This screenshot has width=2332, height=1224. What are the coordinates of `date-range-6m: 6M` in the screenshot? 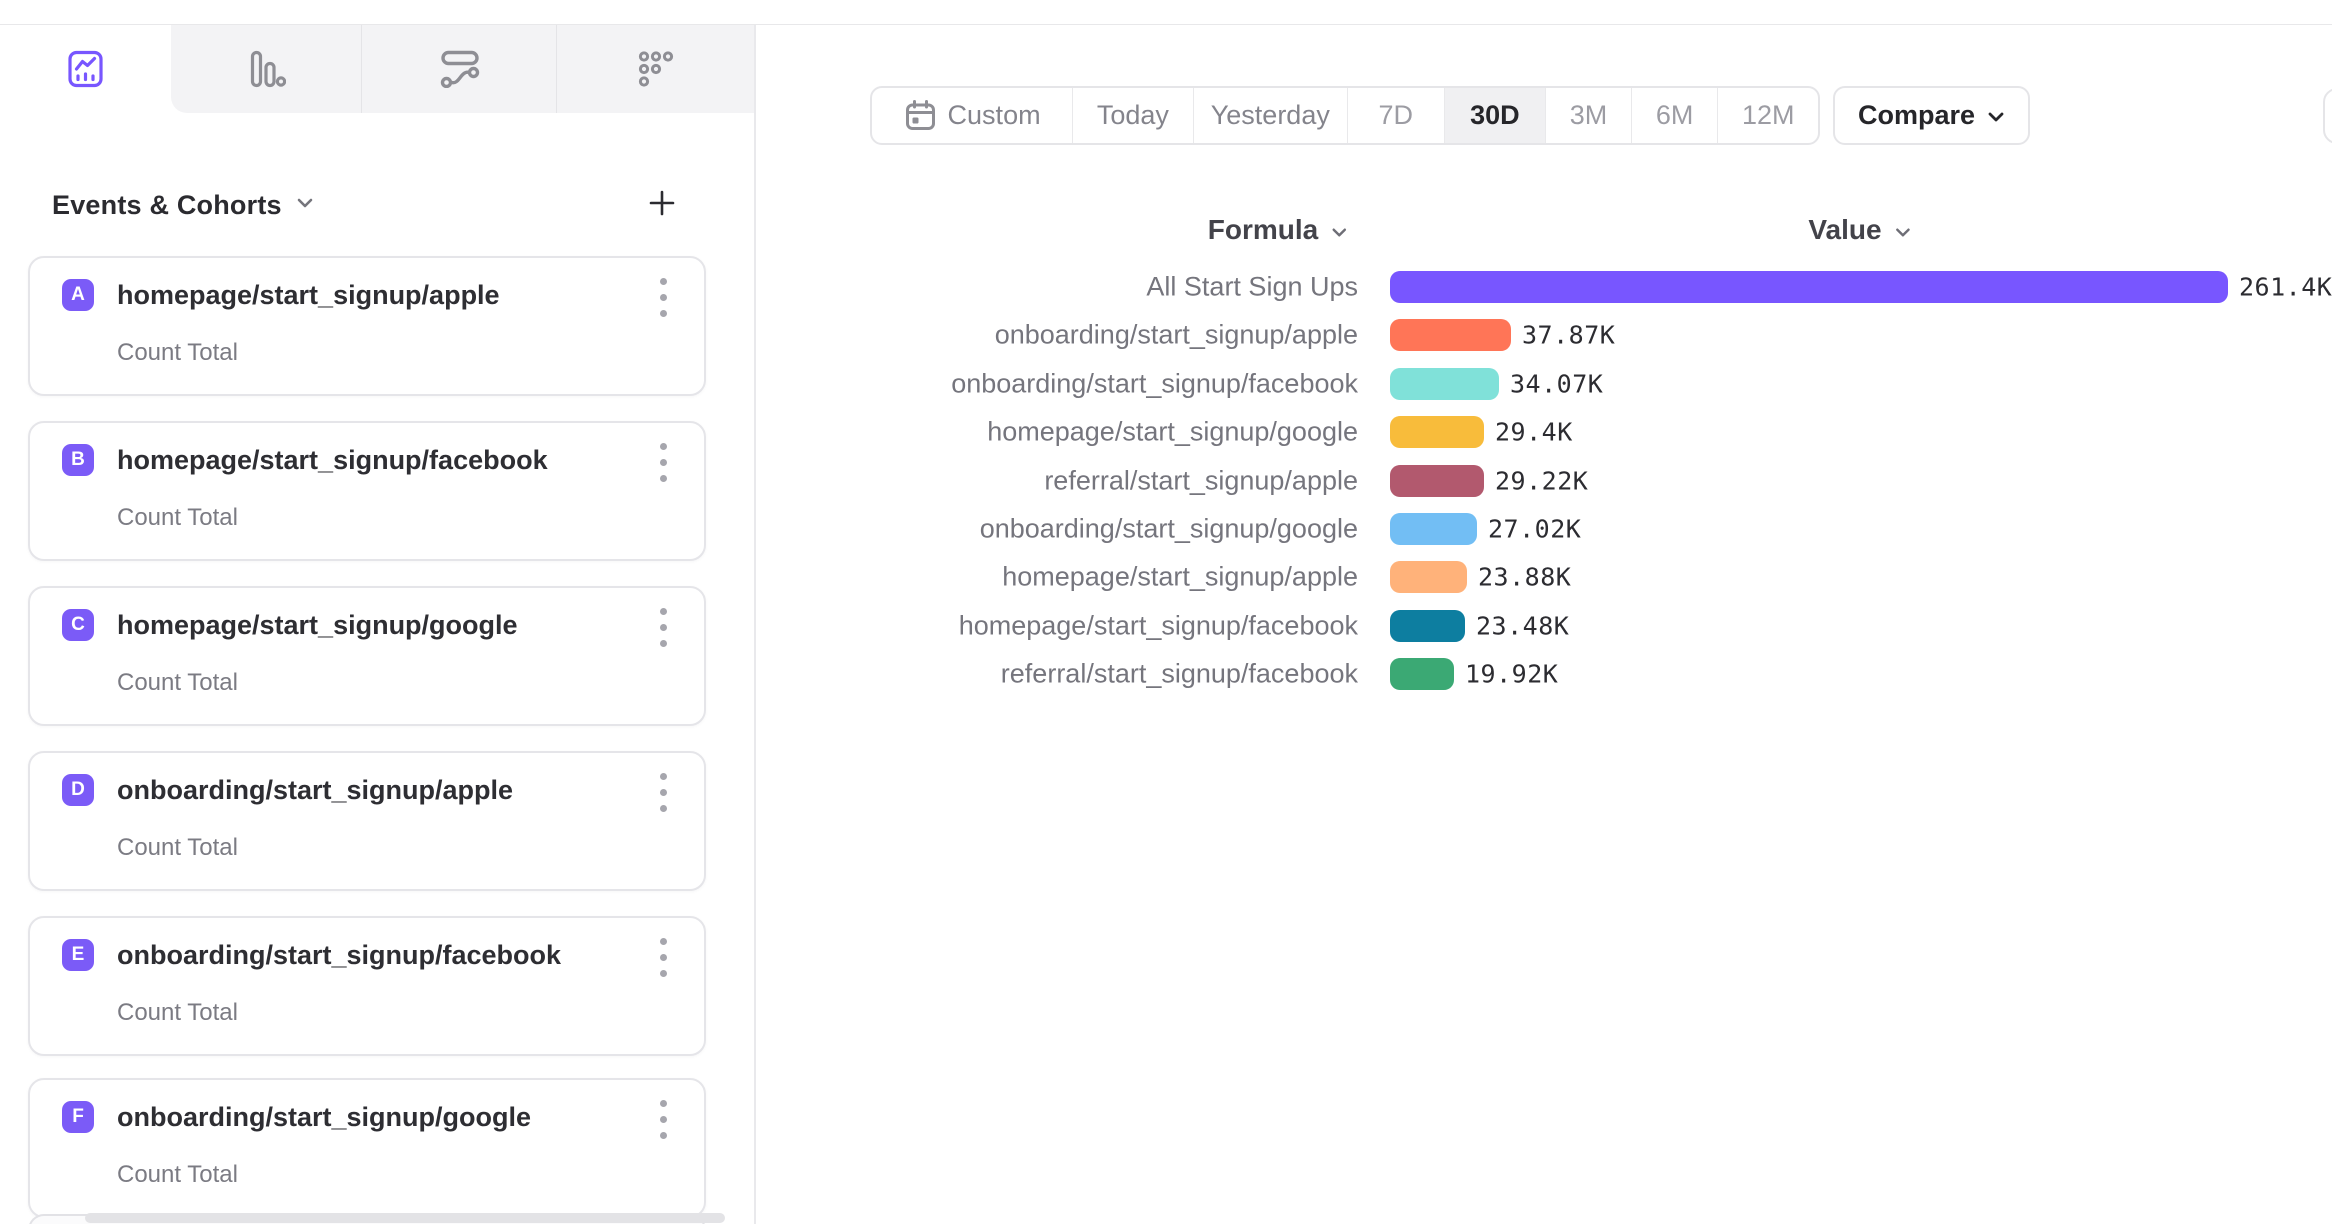 It's located at (1675, 115).